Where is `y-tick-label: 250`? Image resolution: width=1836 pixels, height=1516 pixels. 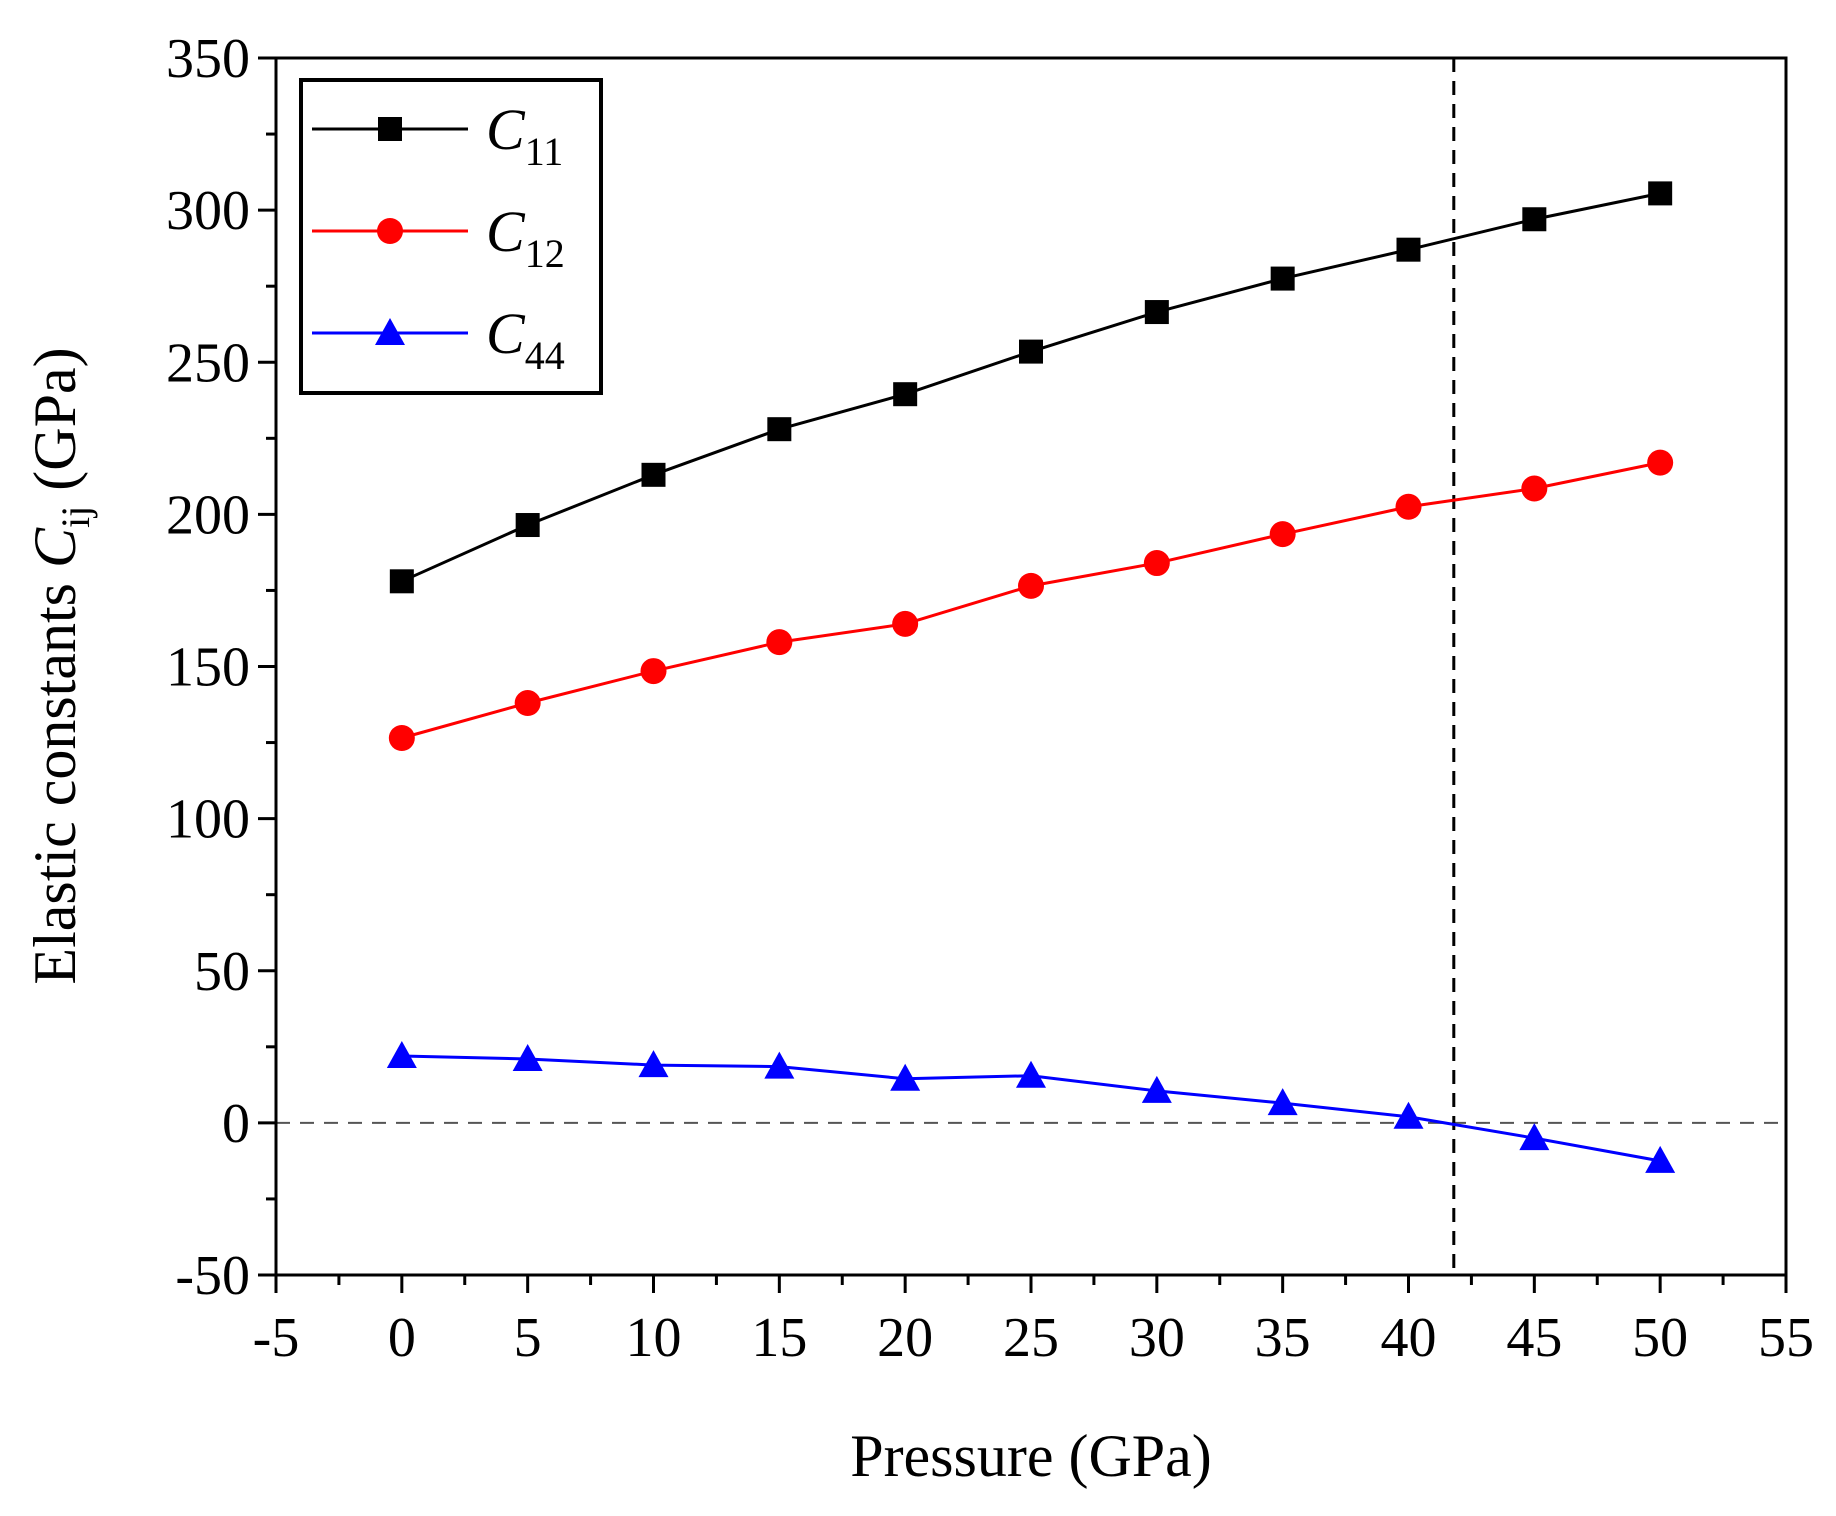 y-tick-label: 250 is located at coordinates (208, 363).